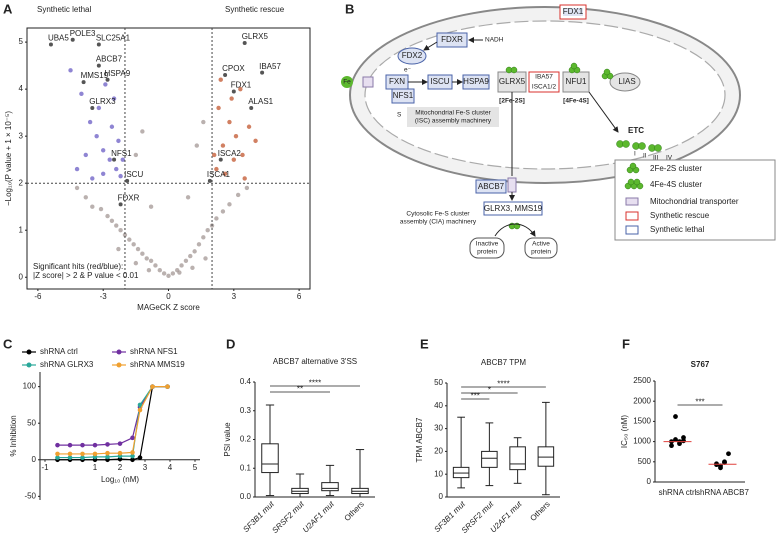 Image resolution: width=781 pixels, height=560 pixels. I want to click on x-tick-label: shRNA ABCB7, so click(722, 492).